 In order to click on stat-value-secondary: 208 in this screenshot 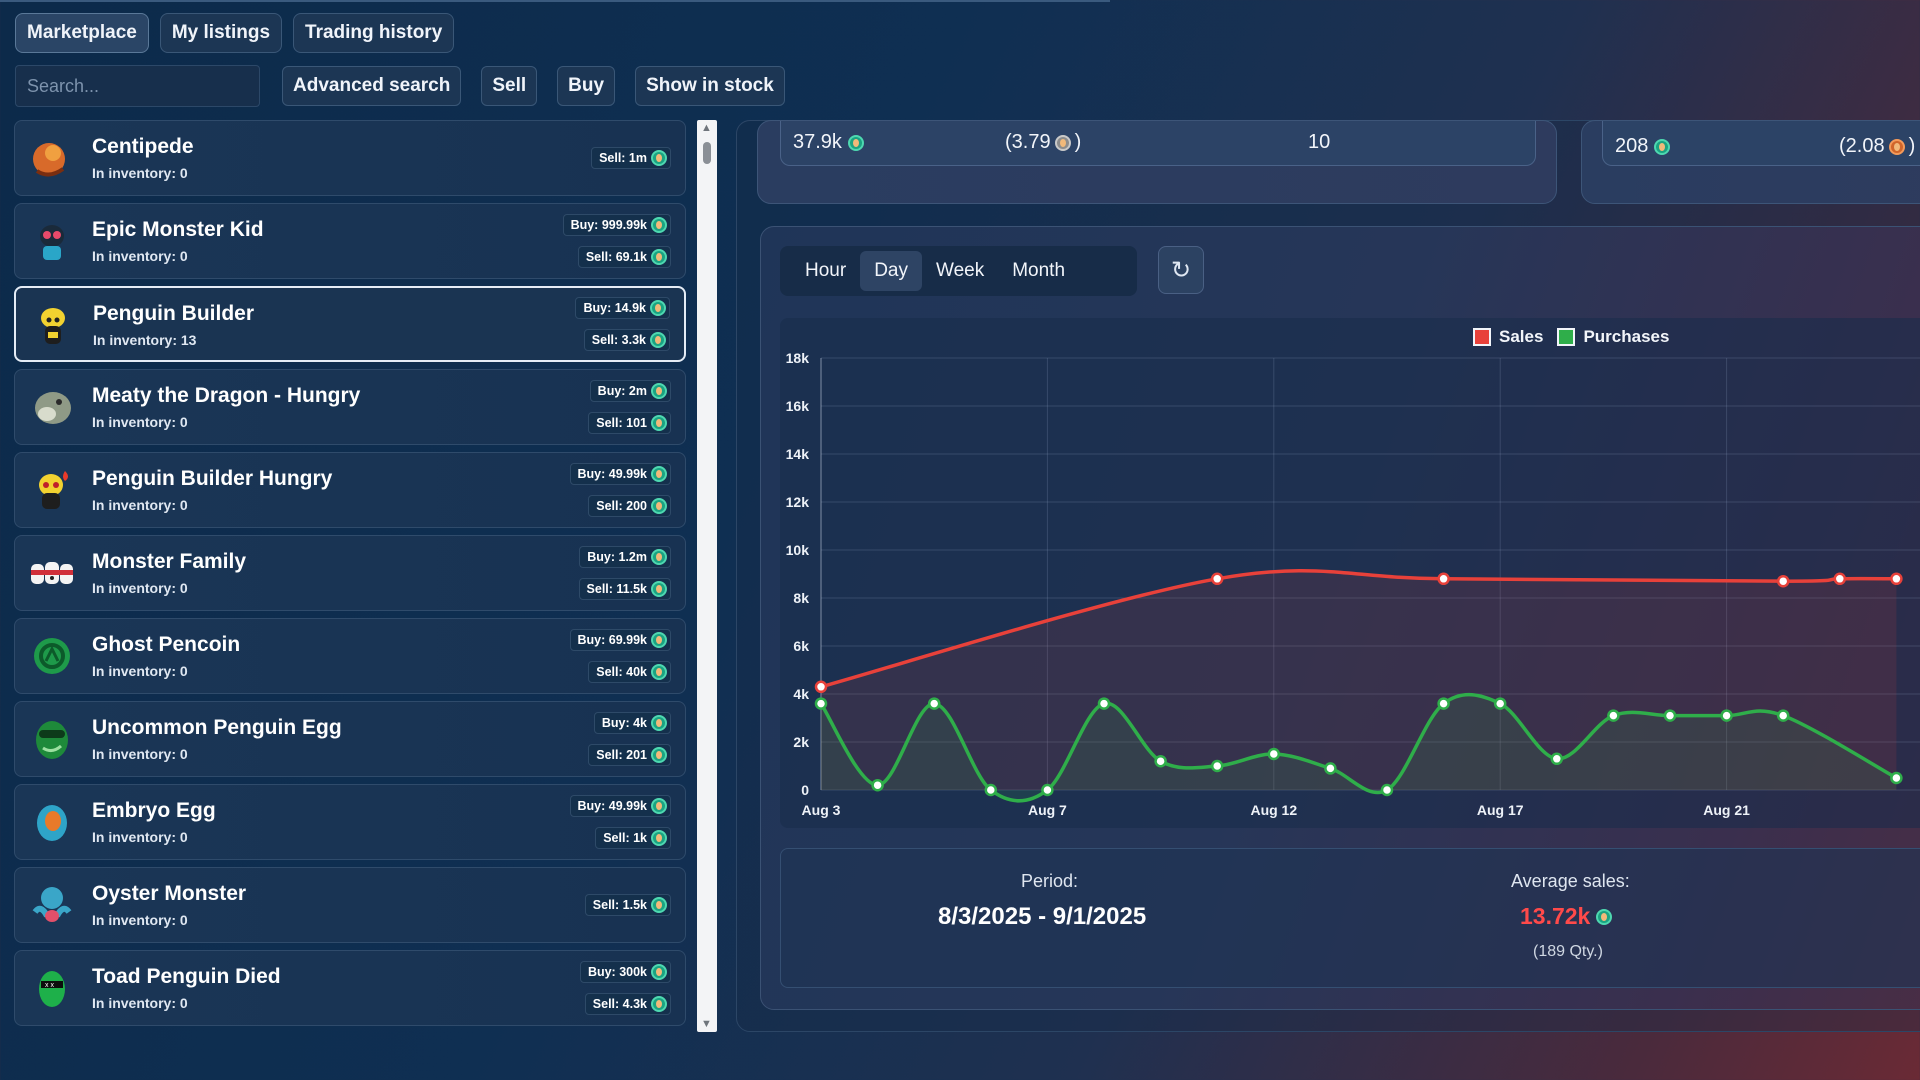, I will do `click(1632, 146)`.